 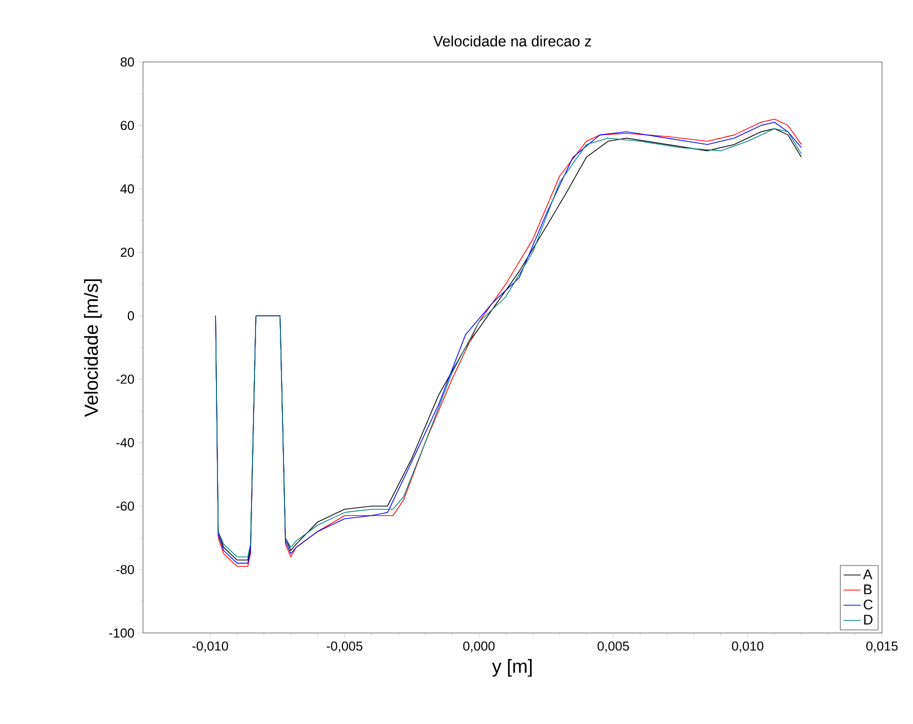 What do you see at coordinates (868, 605) in the screenshot?
I see `legend-label: C` at bounding box center [868, 605].